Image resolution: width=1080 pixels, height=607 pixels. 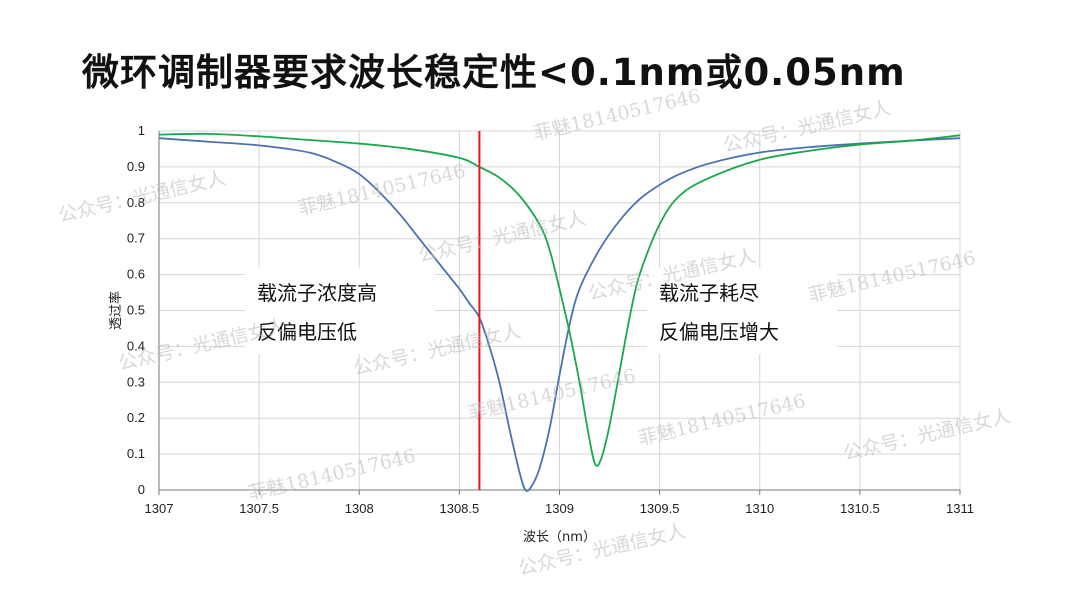 What do you see at coordinates (559, 537) in the screenshot?
I see `x-axis-title: 波长（nm）` at bounding box center [559, 537].